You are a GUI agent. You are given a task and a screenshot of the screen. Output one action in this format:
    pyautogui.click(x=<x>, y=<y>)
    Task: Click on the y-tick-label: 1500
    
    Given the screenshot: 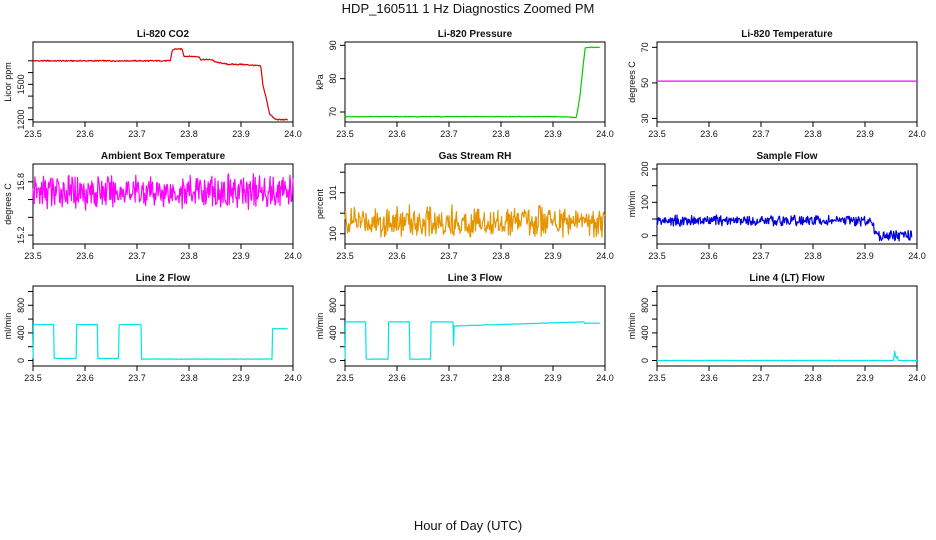 What is the action you would take?
    pyautogui.click(x=21, y=84)
    